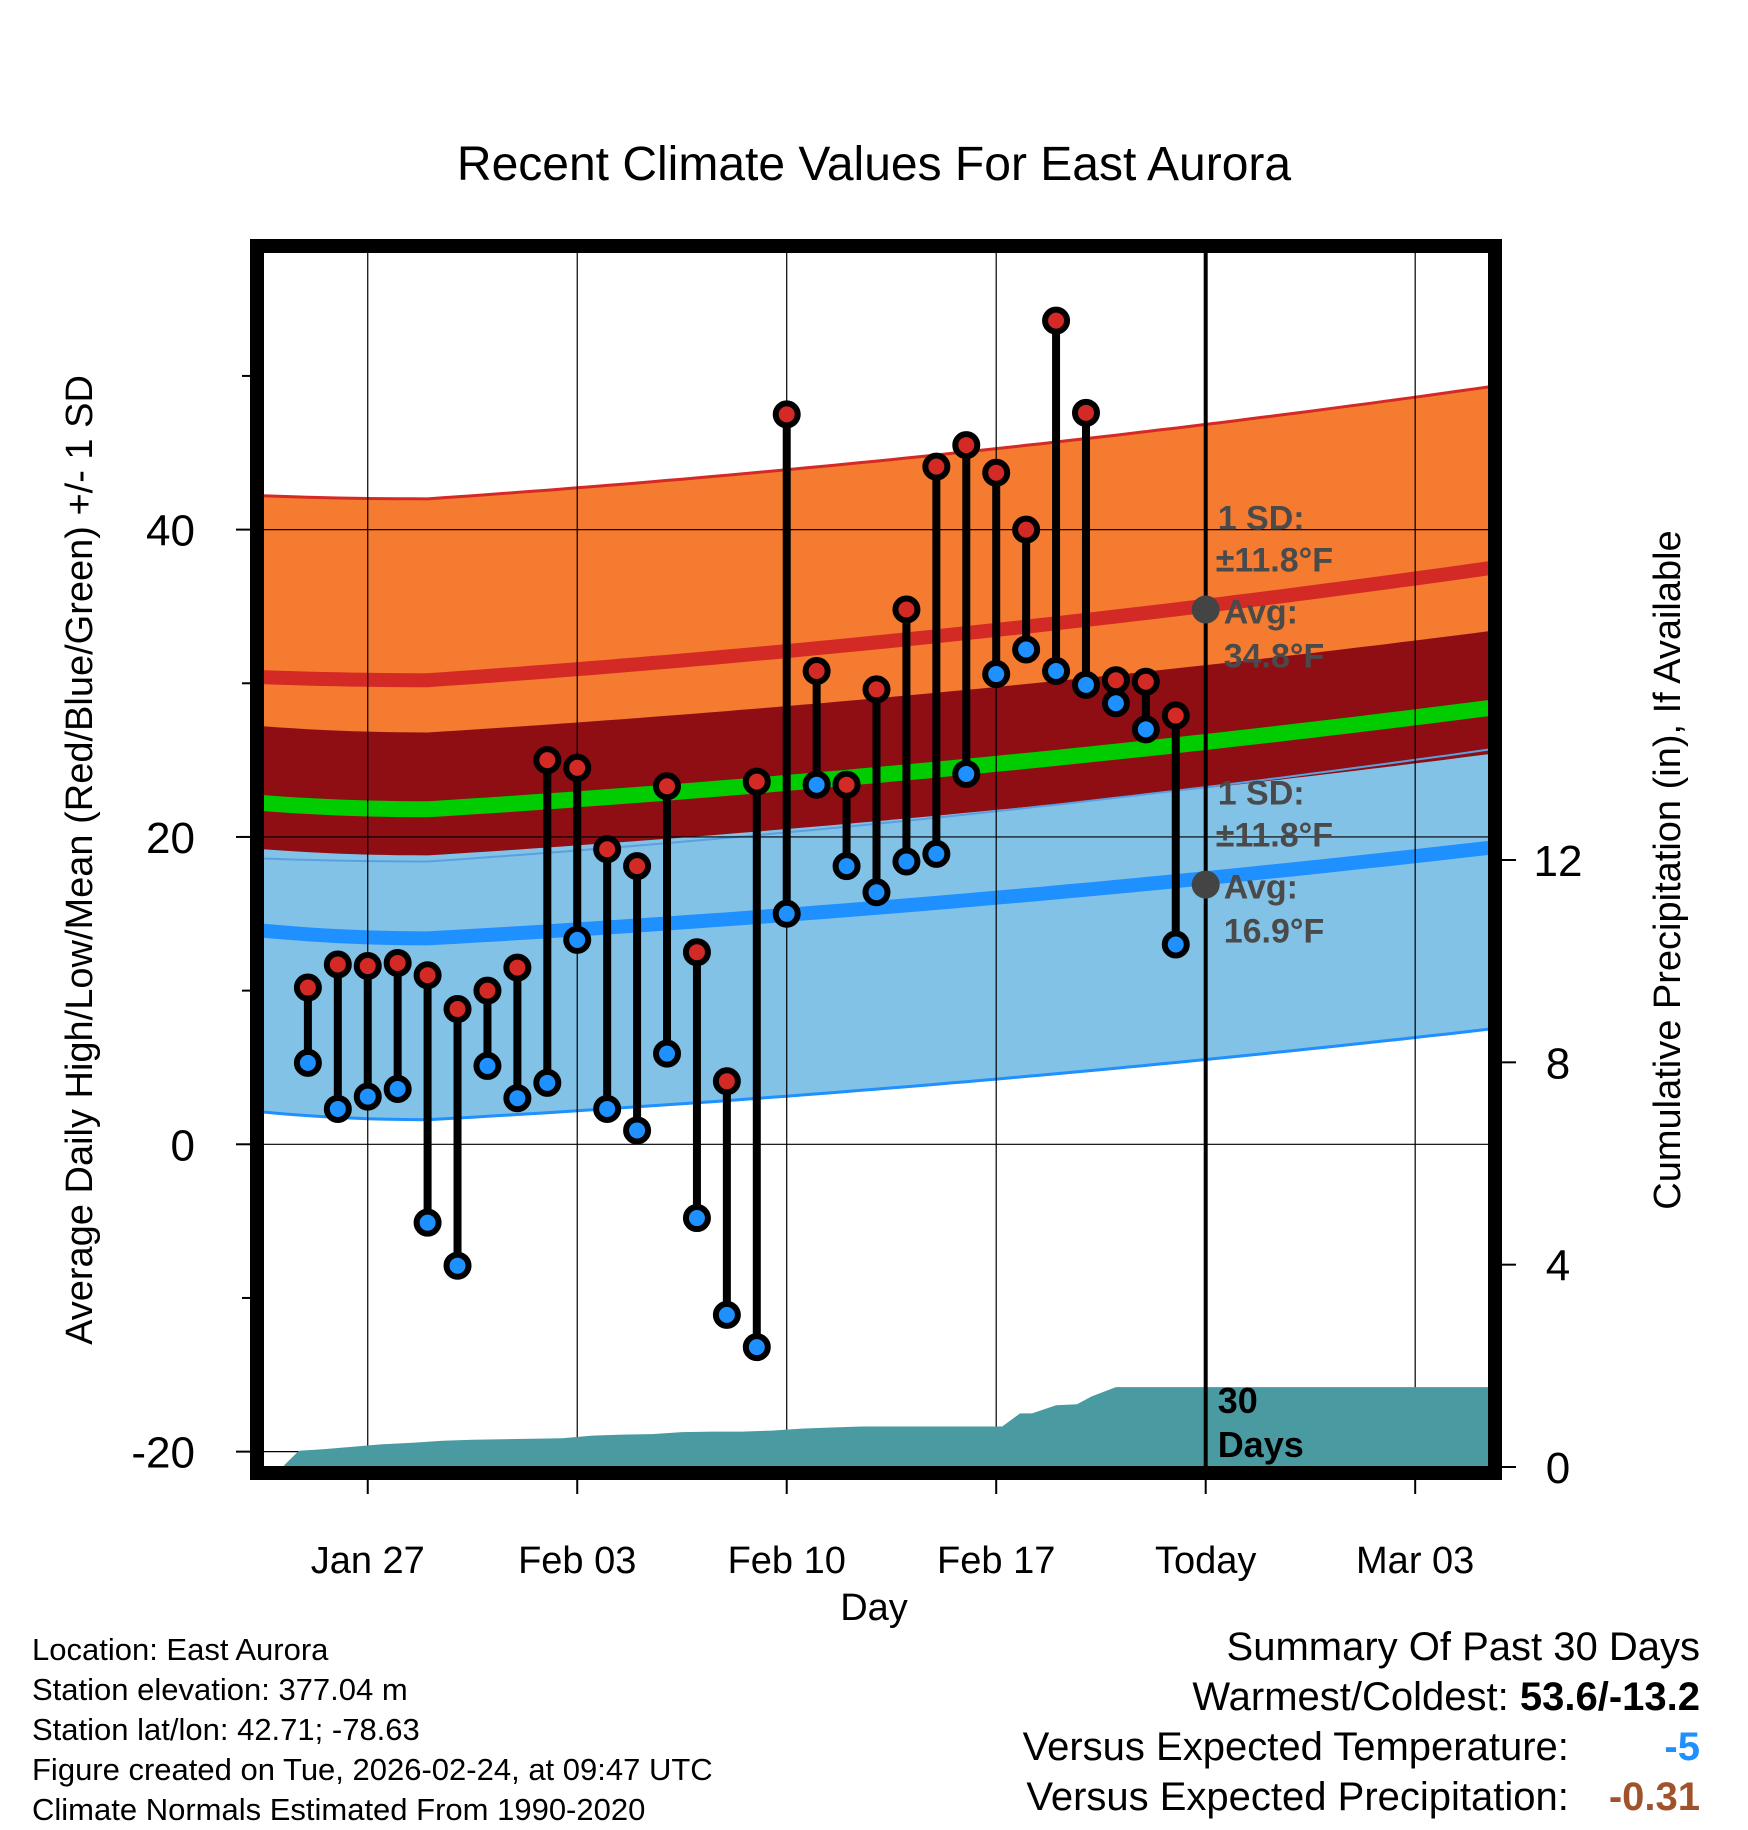 This screenshot has width=1748, height=1830. What do you see at coordinates (1558, 1266) in the screenshot?
I see `right-tick-label: 4` at bounding box center [1558, 1266].